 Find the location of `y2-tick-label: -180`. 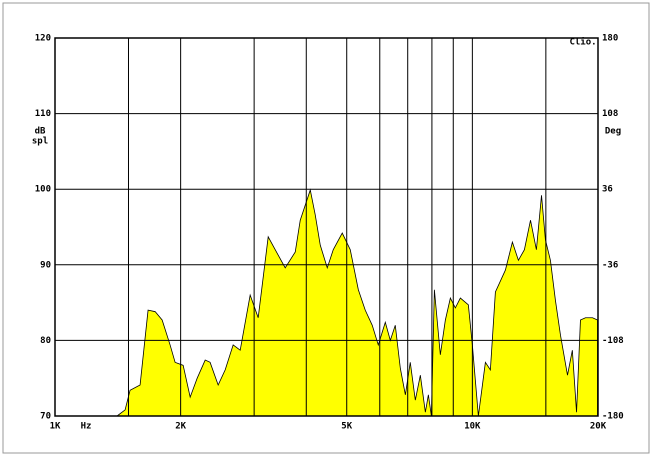

y2-tick-label: -180 is located at coordinates (613, 417).